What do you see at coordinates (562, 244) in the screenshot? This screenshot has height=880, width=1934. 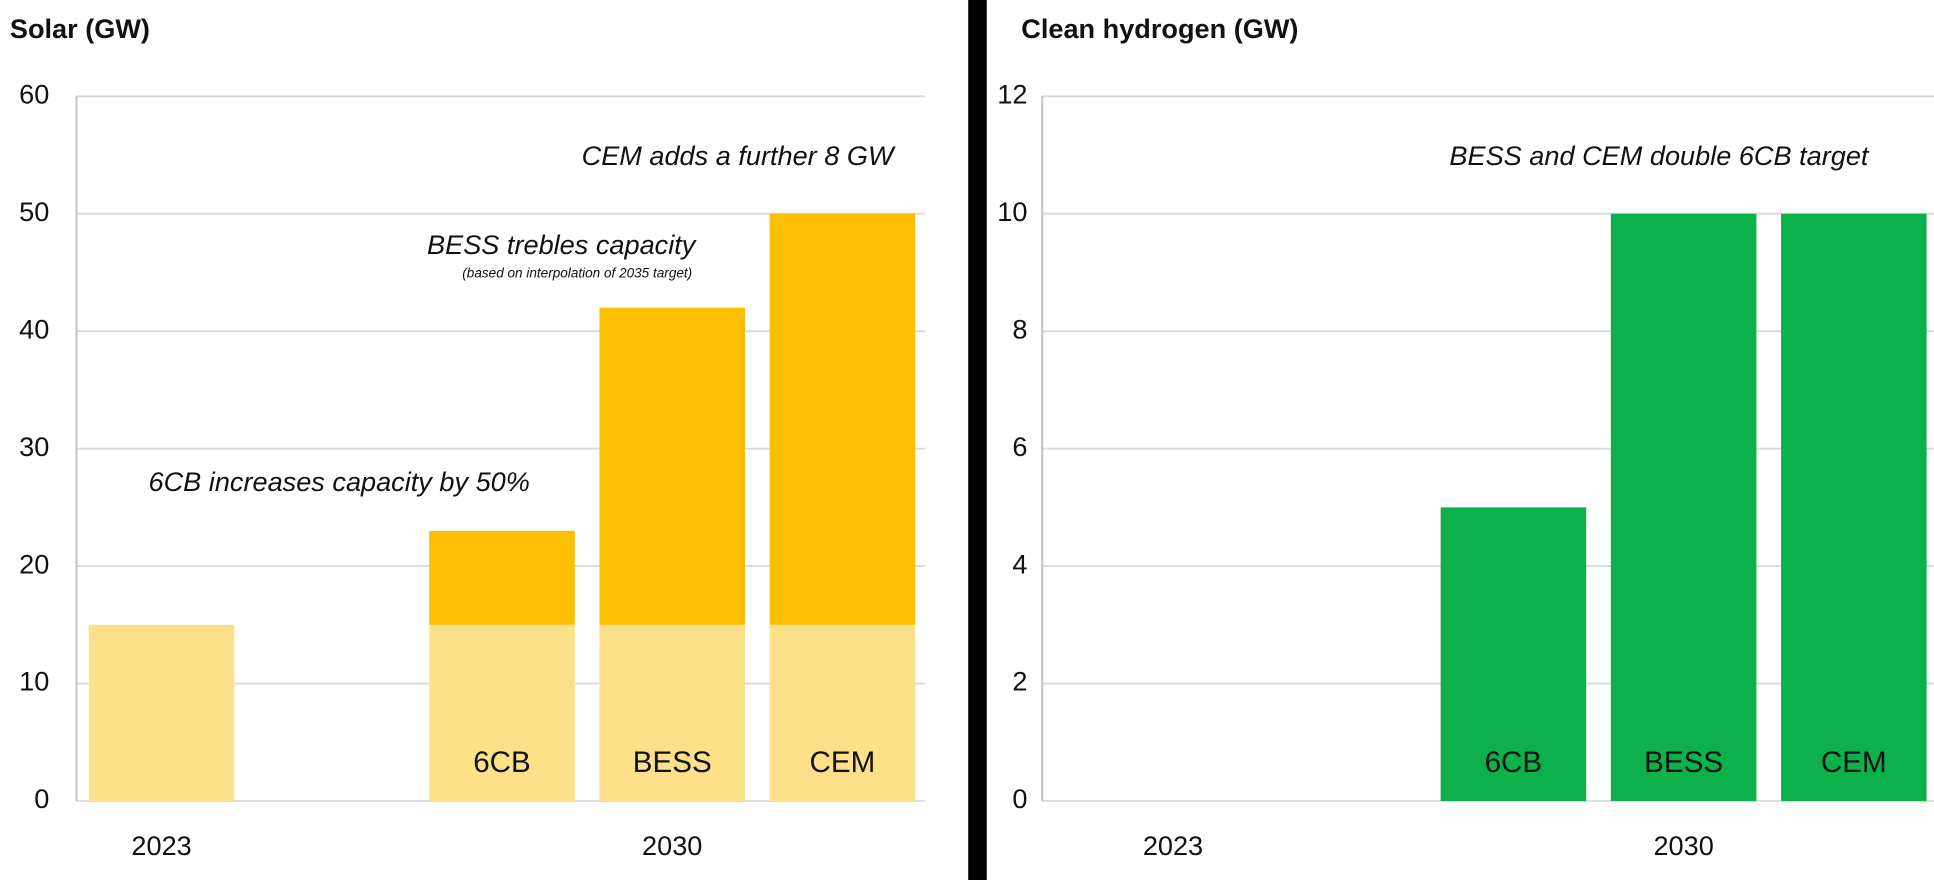 I see `annotation: BESS trebles capacity` at bounding box center [562, 244].